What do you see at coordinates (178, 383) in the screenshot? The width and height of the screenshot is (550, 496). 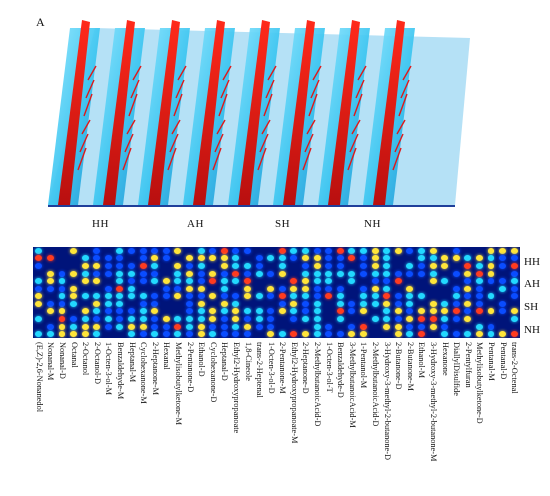 I see `compound-label: Methylisobutylketone-M` at bounding box center [178, 383].